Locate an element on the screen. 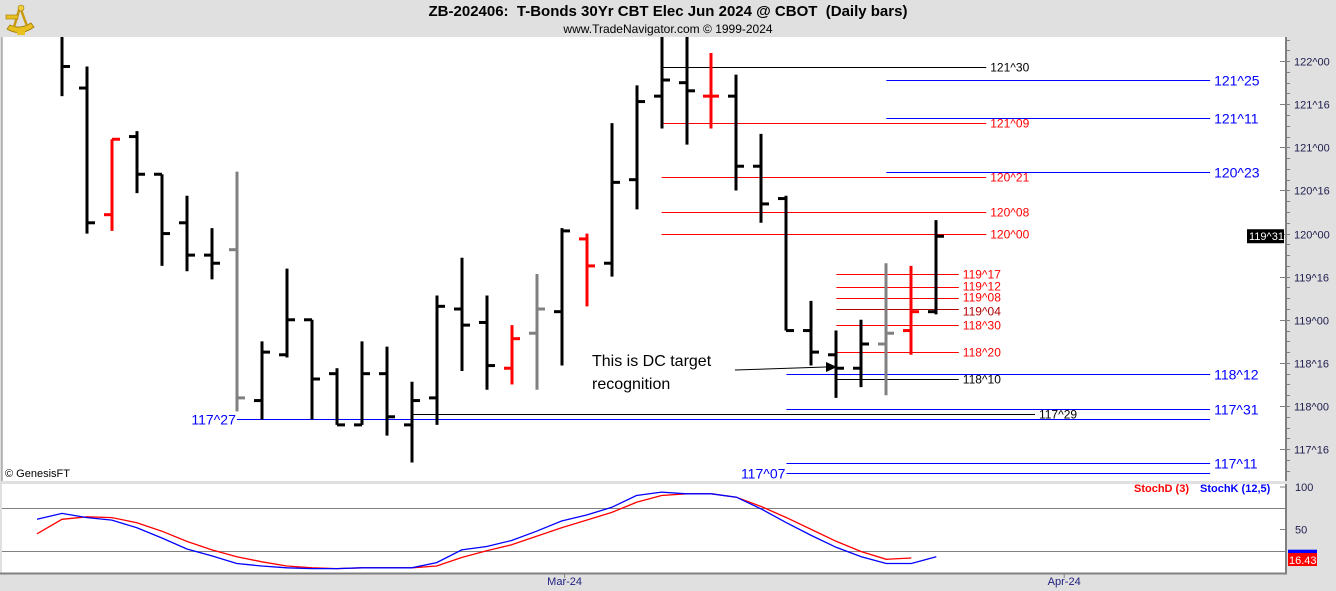 The height and width of the screenshot is (591, 1336). level-label: 118^20 is located at coordinates (982, 353).